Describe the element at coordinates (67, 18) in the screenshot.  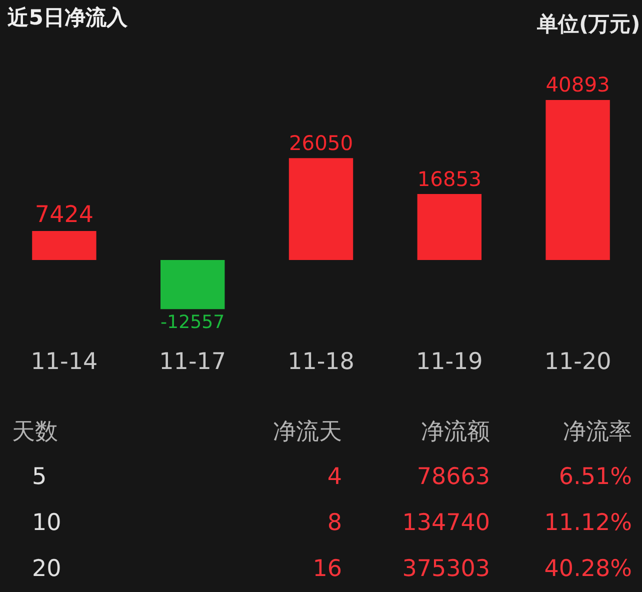
I see `chart-title: 近5日净流入` at that location.